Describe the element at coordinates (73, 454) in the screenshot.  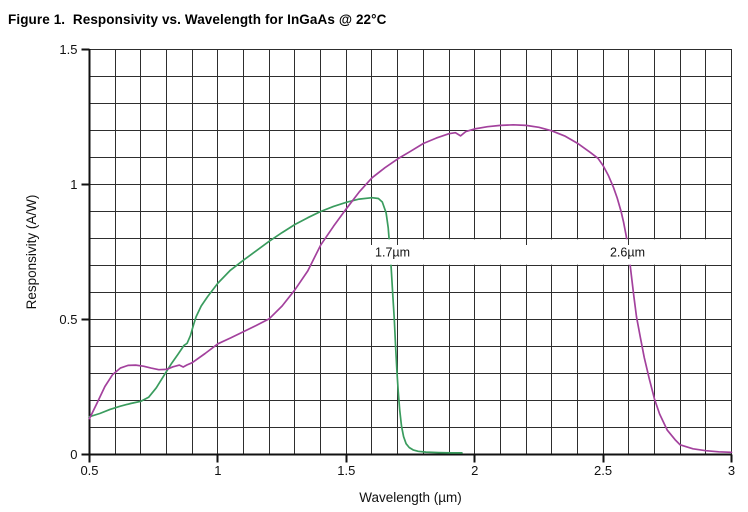
I see `y-tick-label: 0` at that location.